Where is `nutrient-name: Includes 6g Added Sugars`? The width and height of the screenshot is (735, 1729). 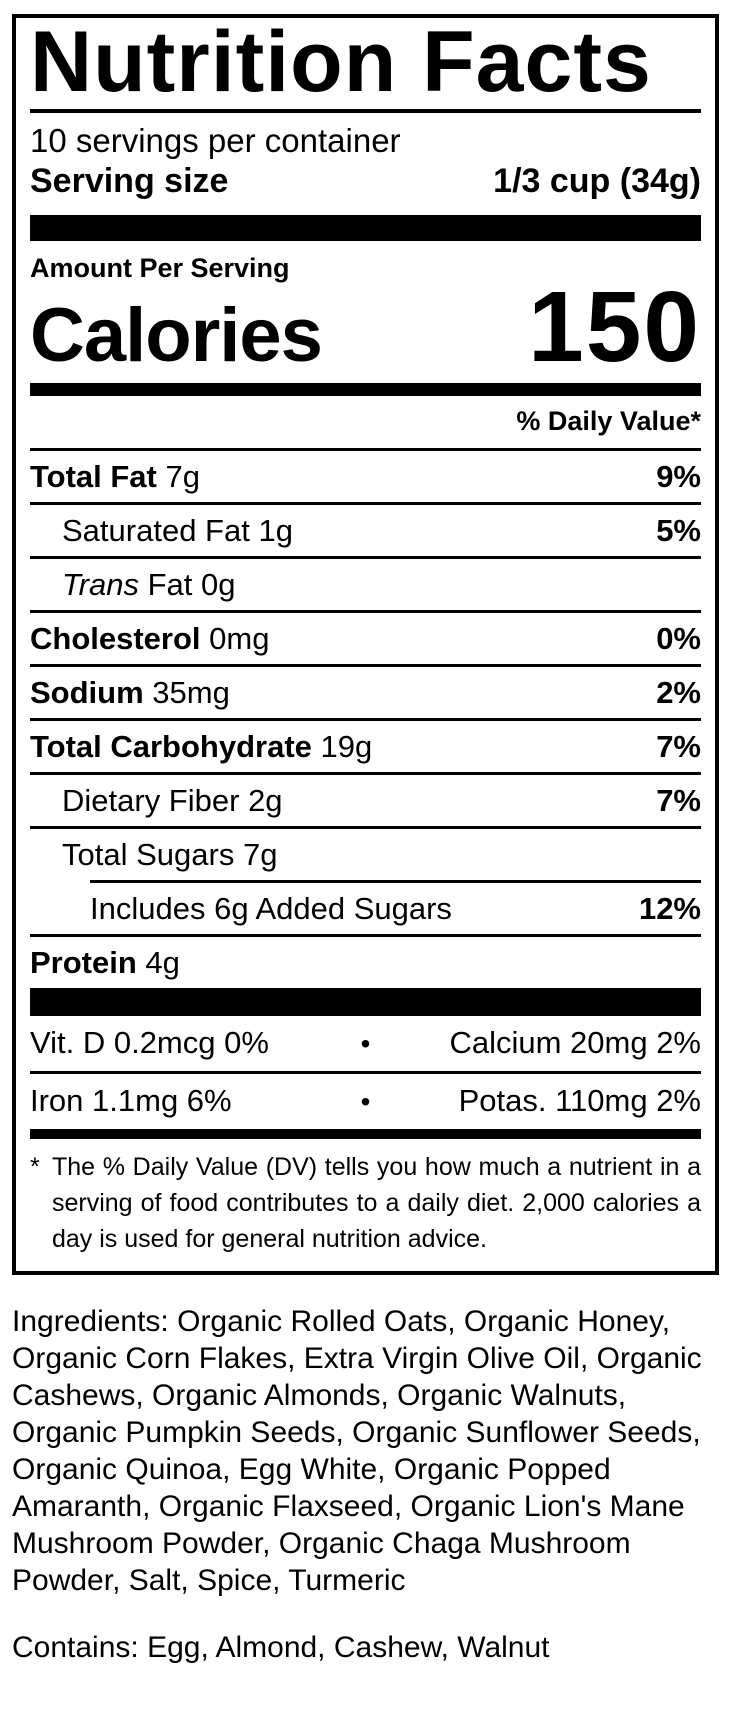 nutrient-name: Includes 6g Added Sugars is located at coordinates (271, 908).